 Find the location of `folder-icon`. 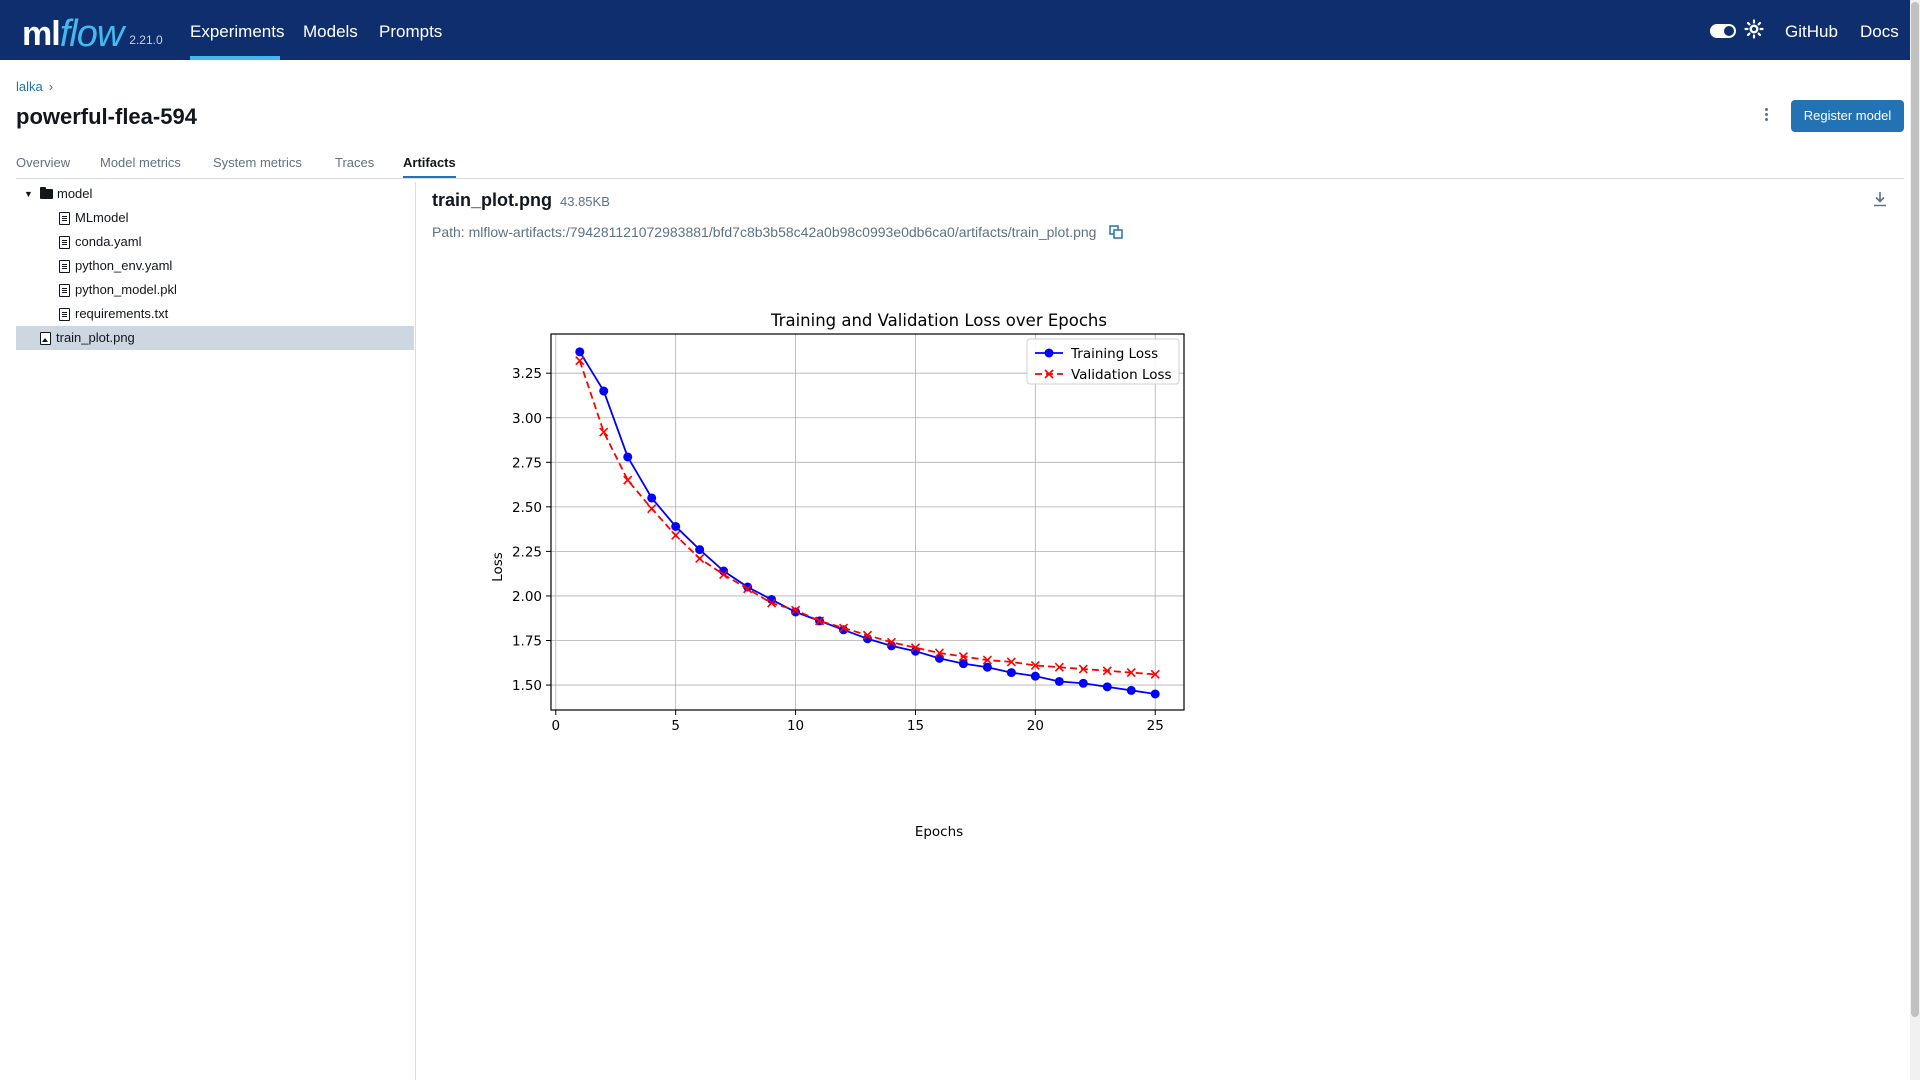

folder-icon is located at coordinates (46, 193).